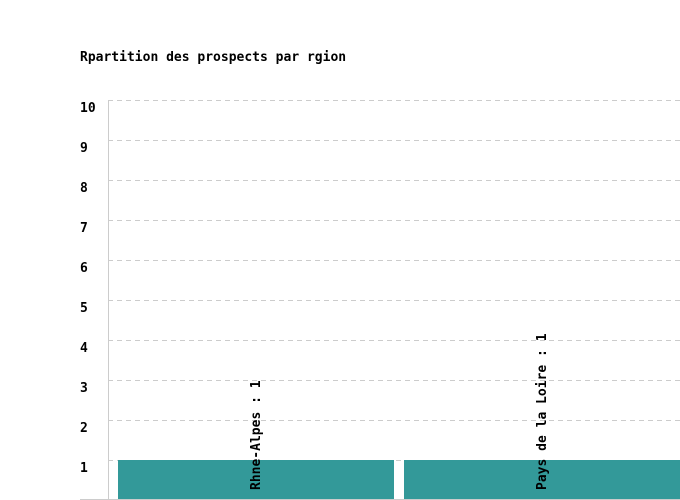 This screenshot has width=680, height=500. Describe the element at coordinates (88, 108) in the screenshot. I see `y-tick-label: 10` at that location.